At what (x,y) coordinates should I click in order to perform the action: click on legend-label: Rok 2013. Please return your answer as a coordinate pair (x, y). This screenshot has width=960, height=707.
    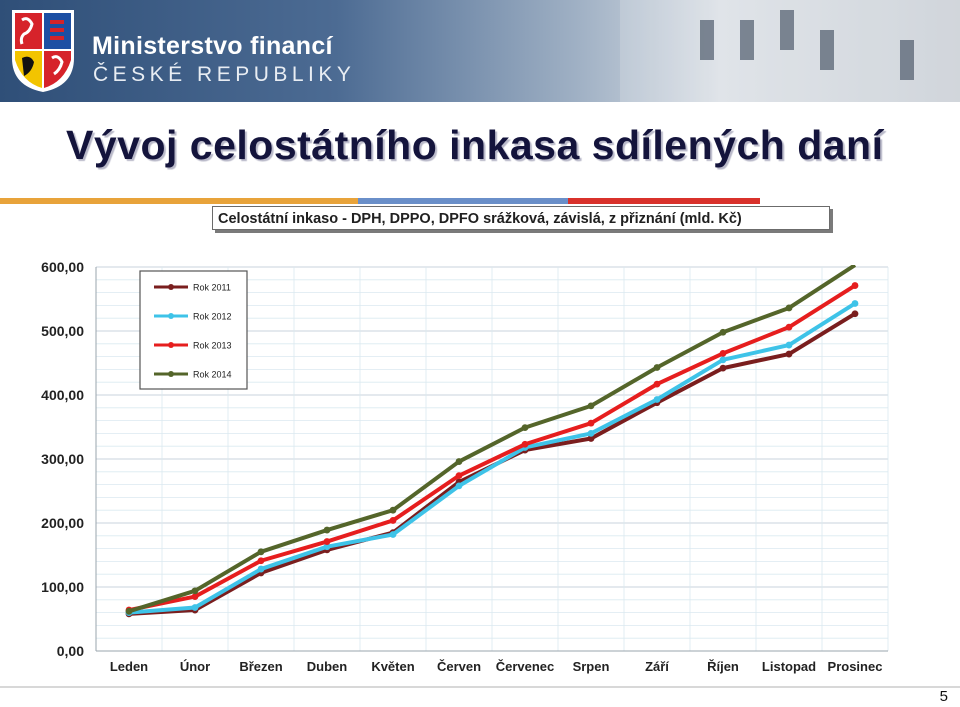
    Looking at the image, I should click on (212, 346).